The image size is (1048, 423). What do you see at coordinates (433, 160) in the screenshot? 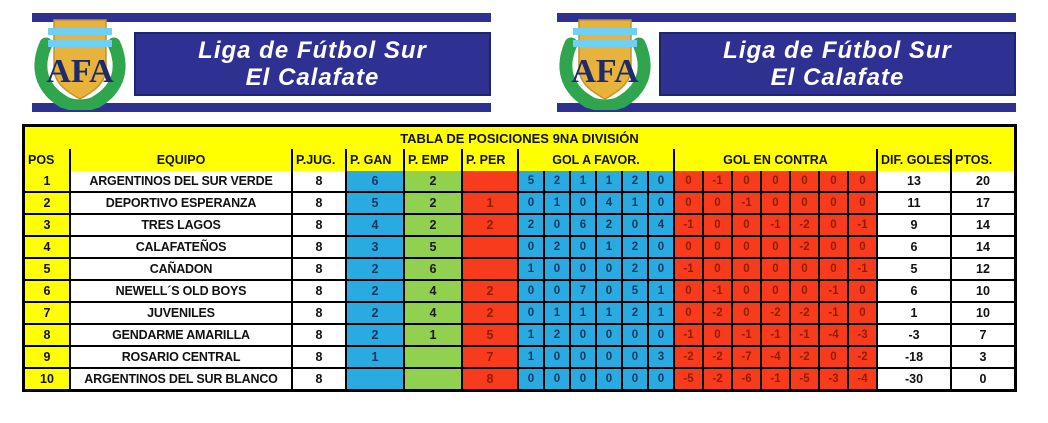
I see `header-pemp: P. EMP` at bounding box center [433, 160].